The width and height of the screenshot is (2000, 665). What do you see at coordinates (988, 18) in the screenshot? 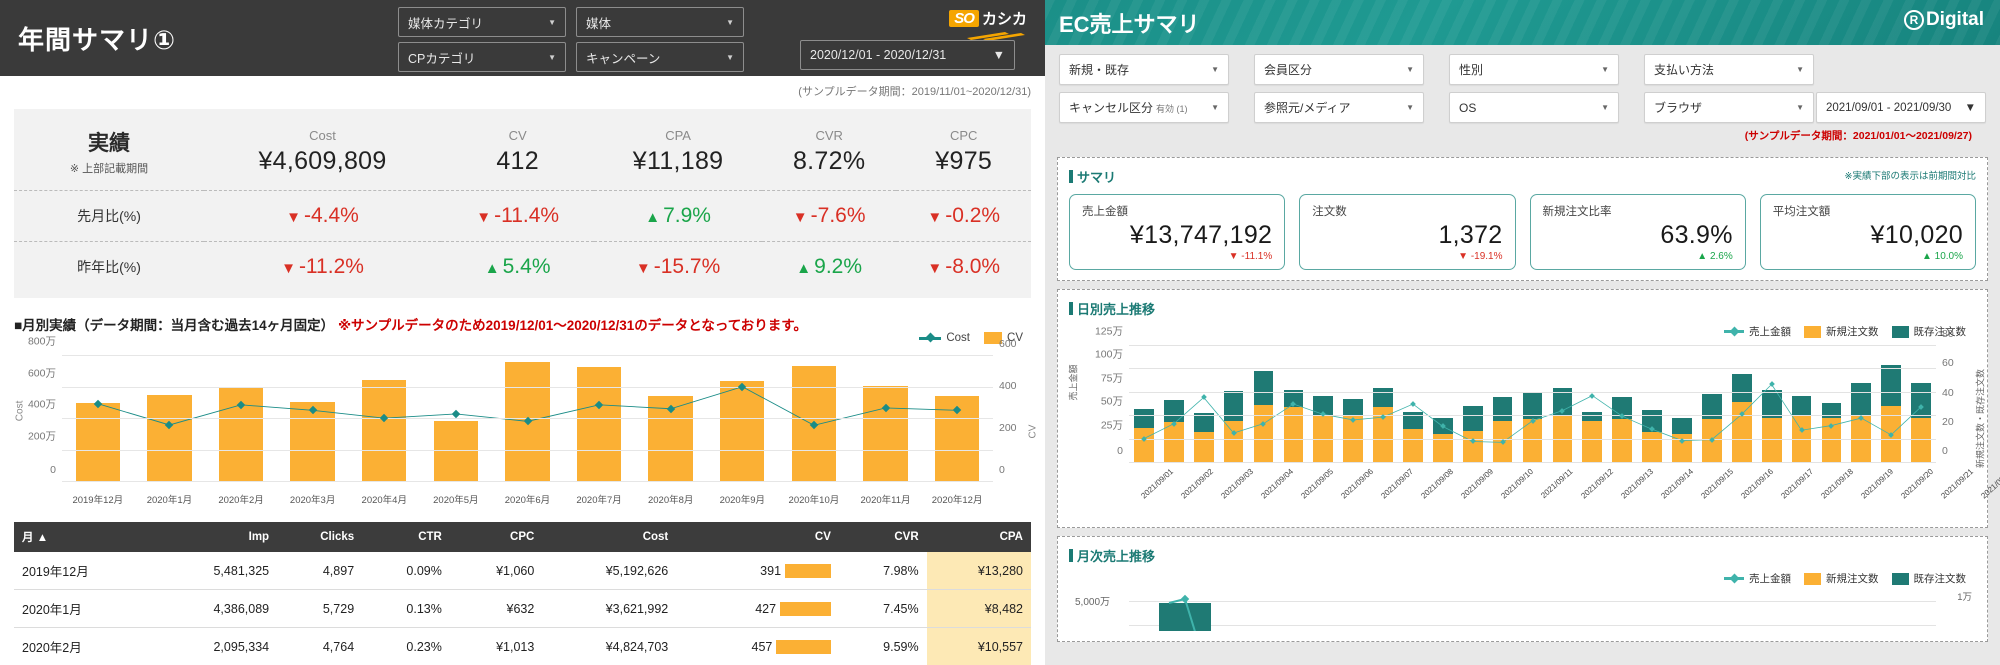
I see `brand-logo-so: SO カシカ` at bounding box center [988, 18].